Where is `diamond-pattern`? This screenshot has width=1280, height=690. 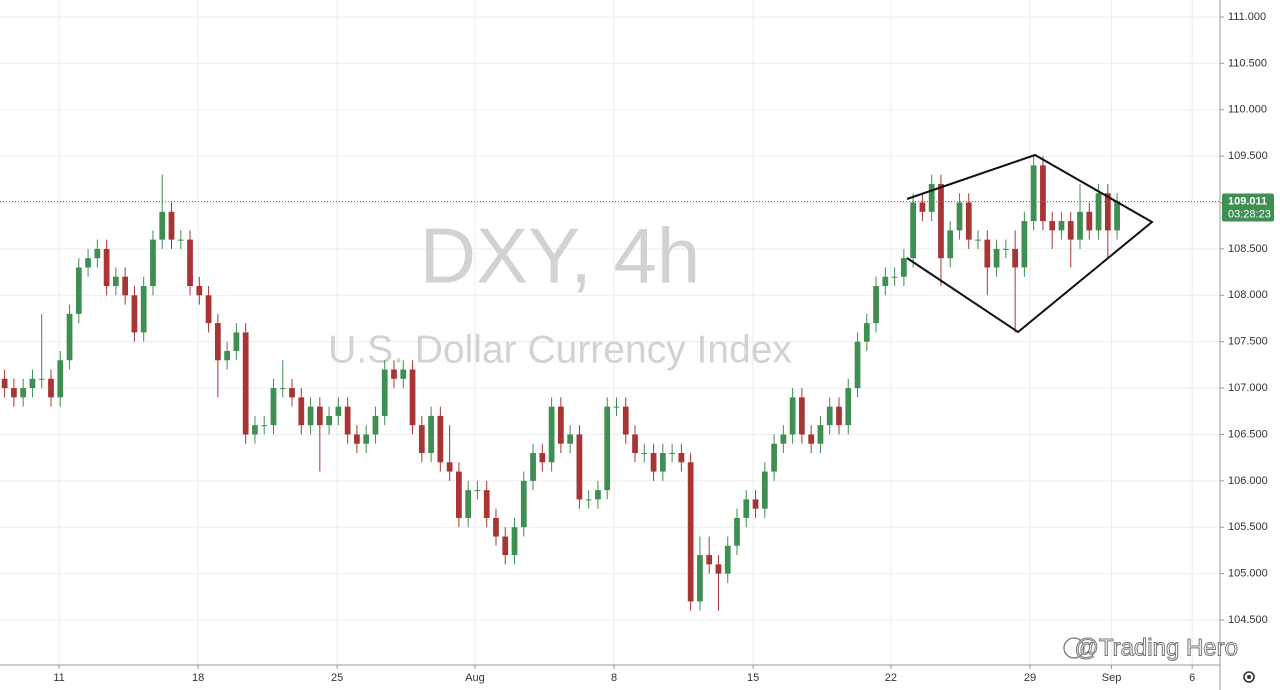 diamond-pattern is located at coordinates (1030, 243).